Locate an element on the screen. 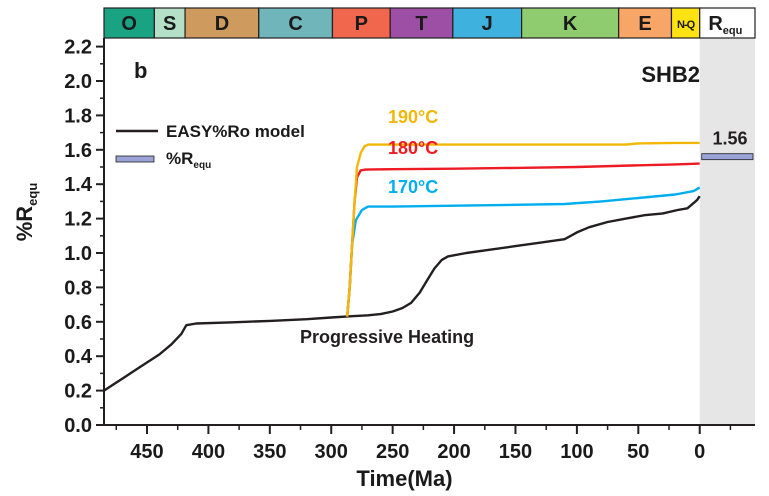  legend-bar-swatch is located at coordinates (135, 159).